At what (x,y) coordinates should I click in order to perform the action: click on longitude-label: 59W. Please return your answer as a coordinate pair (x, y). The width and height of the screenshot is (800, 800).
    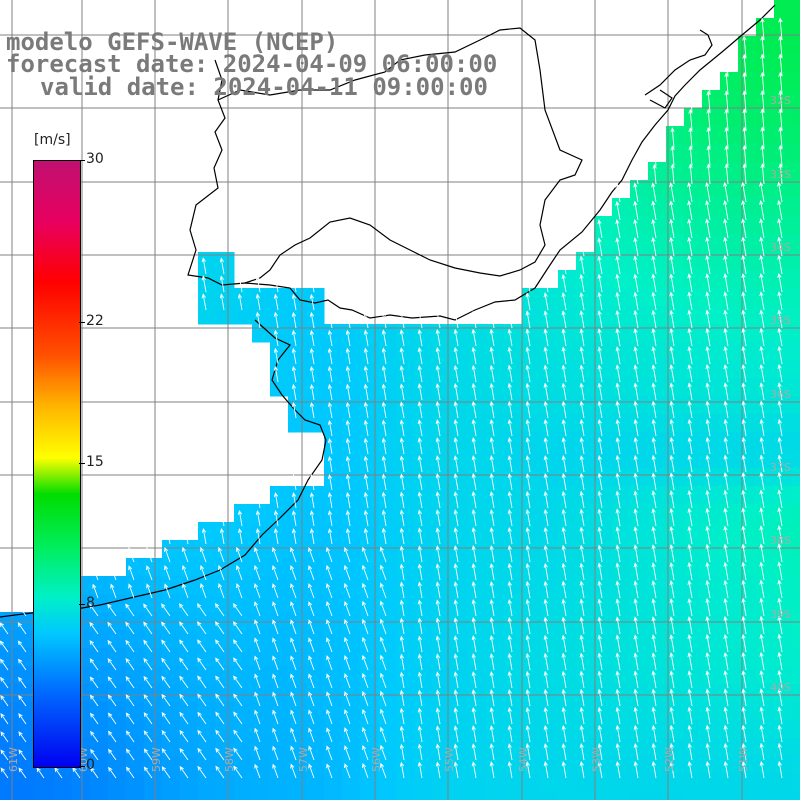
    Looking at the image, I should click on (156, 759).